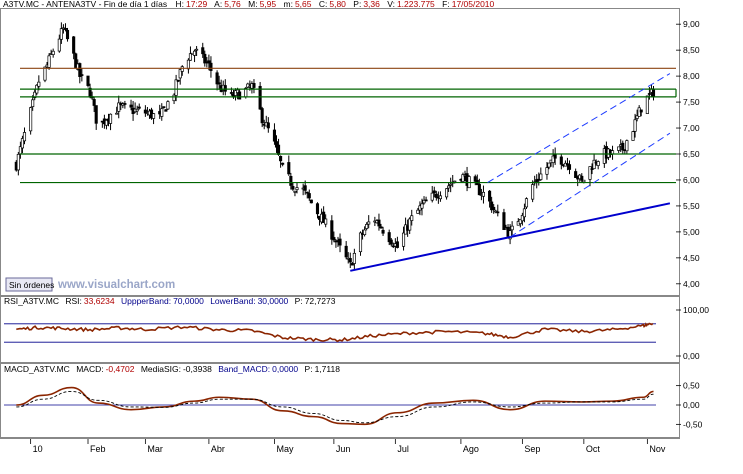 This screenshot has height=474, width=743. Describe the element at coordinates (31, 285) in the screenshot. I see `orders-button-label: Sin órdenes` at that location.